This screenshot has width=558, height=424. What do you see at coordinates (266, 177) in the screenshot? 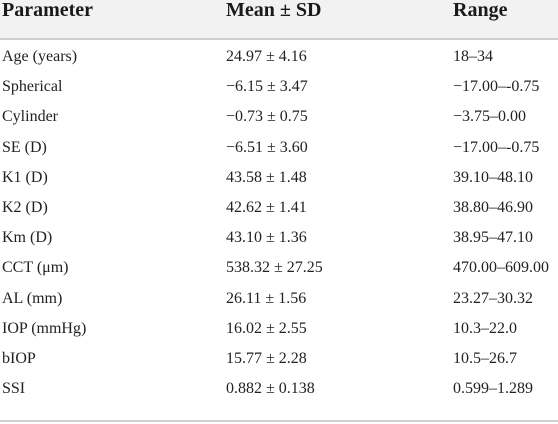
I see `cell-mean-sd: 43.58 ± 1.48` at bounding box center [266, 177].